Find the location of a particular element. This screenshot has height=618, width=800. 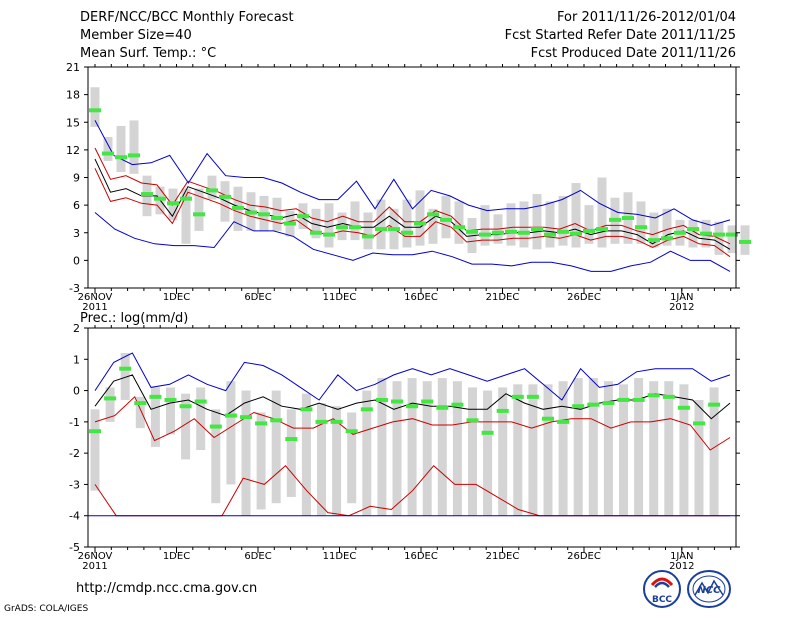

chart-title: DERF/NCC/BCC Monthly Forecast is located at coordinates (187, 17).